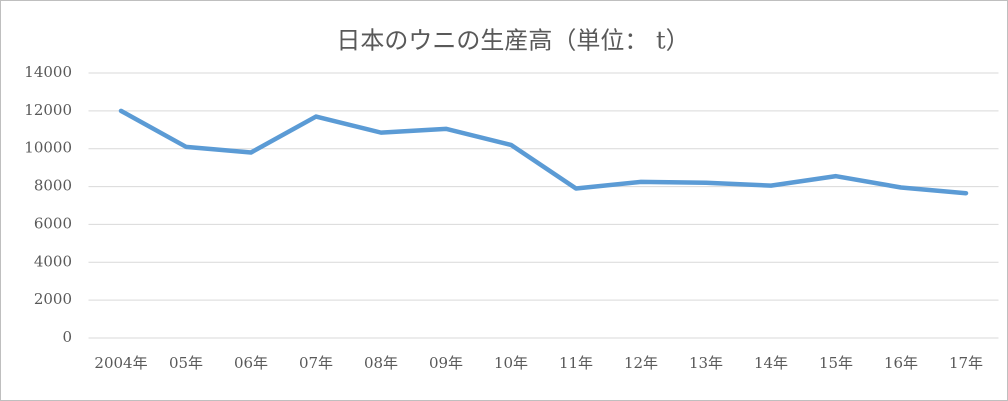  I want to click on y-tick-label: 12000, so click(48, 110).